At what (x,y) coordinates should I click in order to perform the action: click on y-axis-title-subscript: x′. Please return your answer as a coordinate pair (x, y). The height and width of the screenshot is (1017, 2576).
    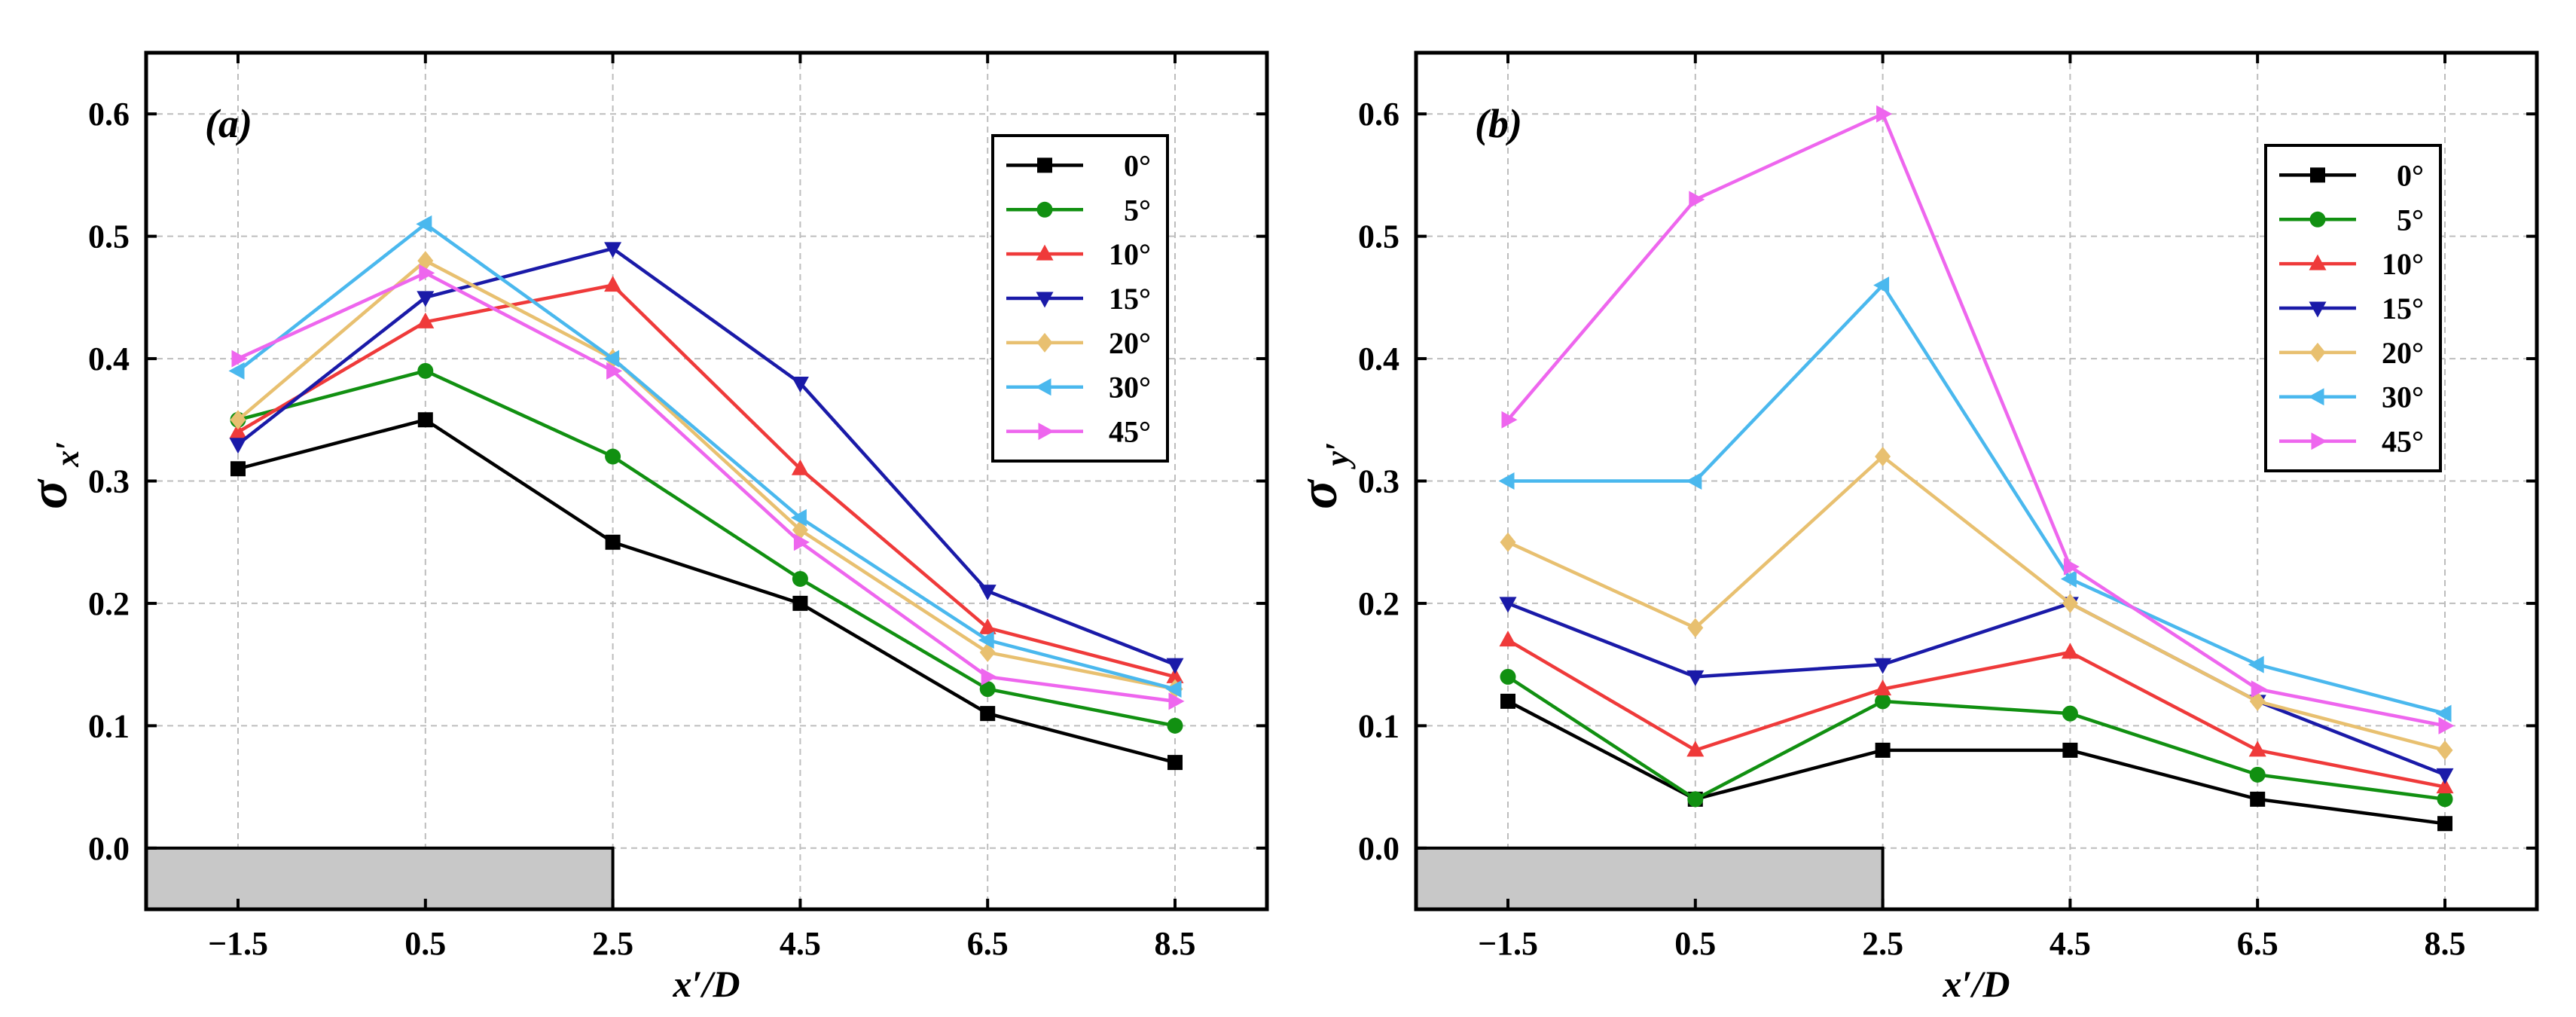
    Looking at the image, I should click on (68, 454).